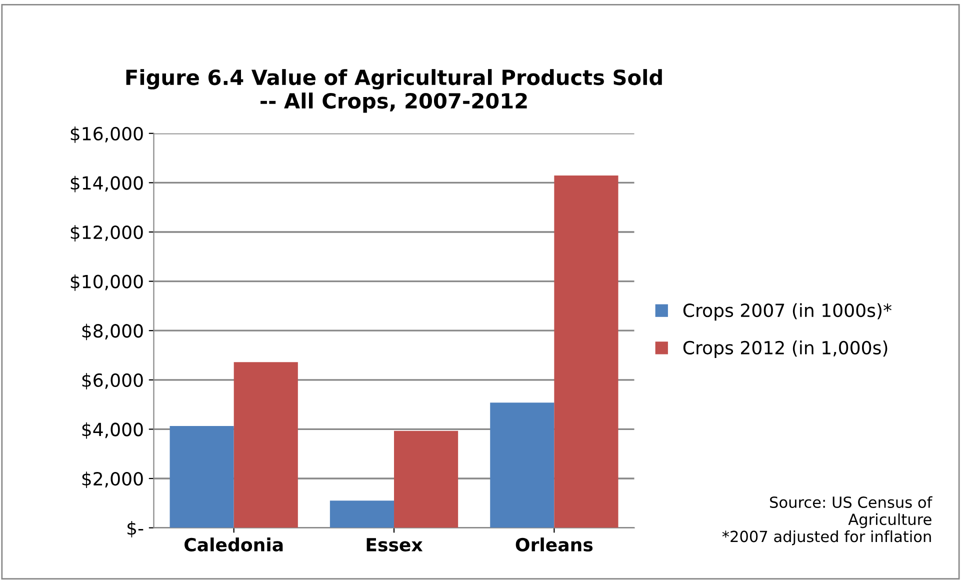 Image resolution: width=961 pixels, height=580 pixels. Describe the element at coordinates (106, 134) in the screenshot. I see `y-tick-label: $16,000` at that location.